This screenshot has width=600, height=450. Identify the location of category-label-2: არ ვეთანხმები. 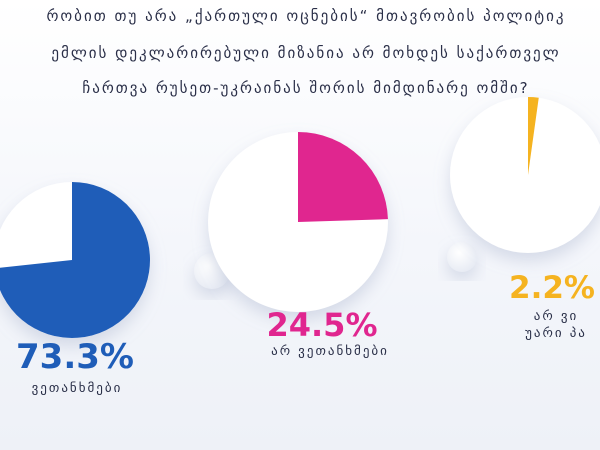
(330, 351).